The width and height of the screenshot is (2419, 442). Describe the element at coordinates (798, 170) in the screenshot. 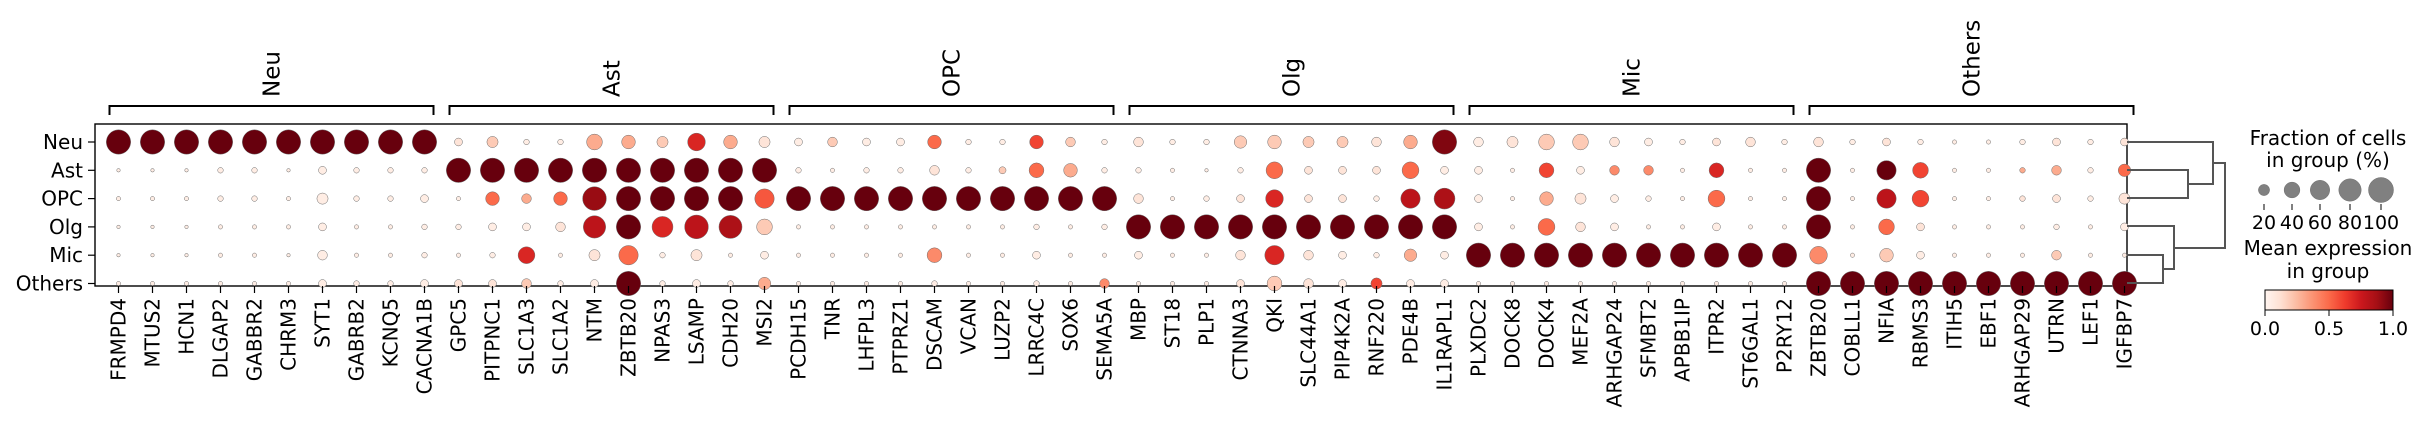

I see `dot-ast-pcdh15` at that location.